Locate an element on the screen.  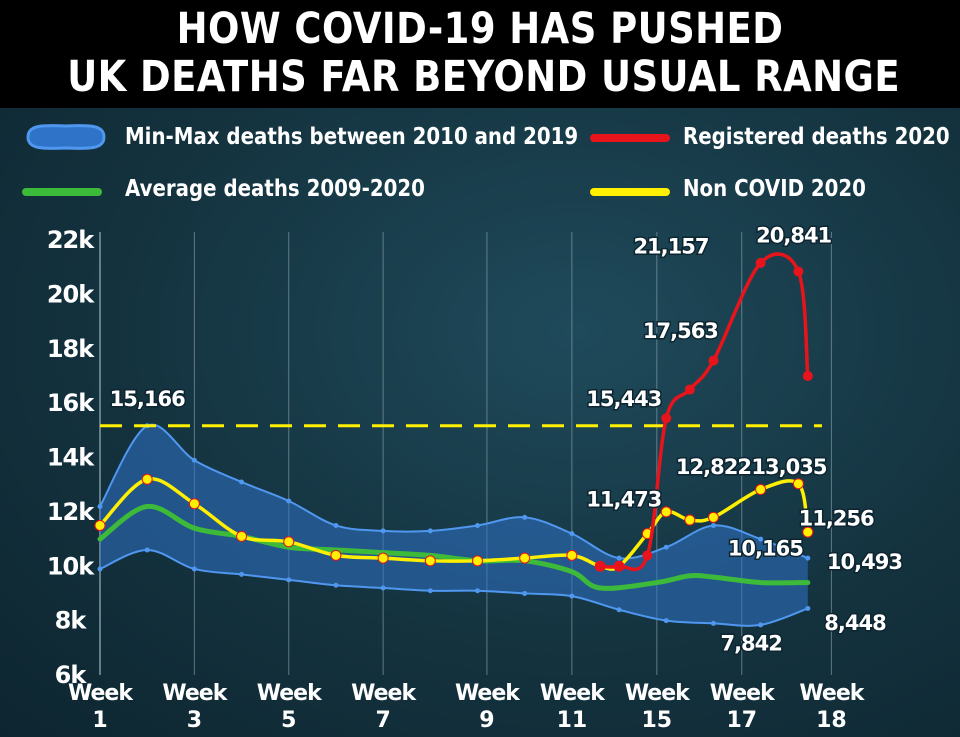
band-min-line is located at coordinates (454, 587).